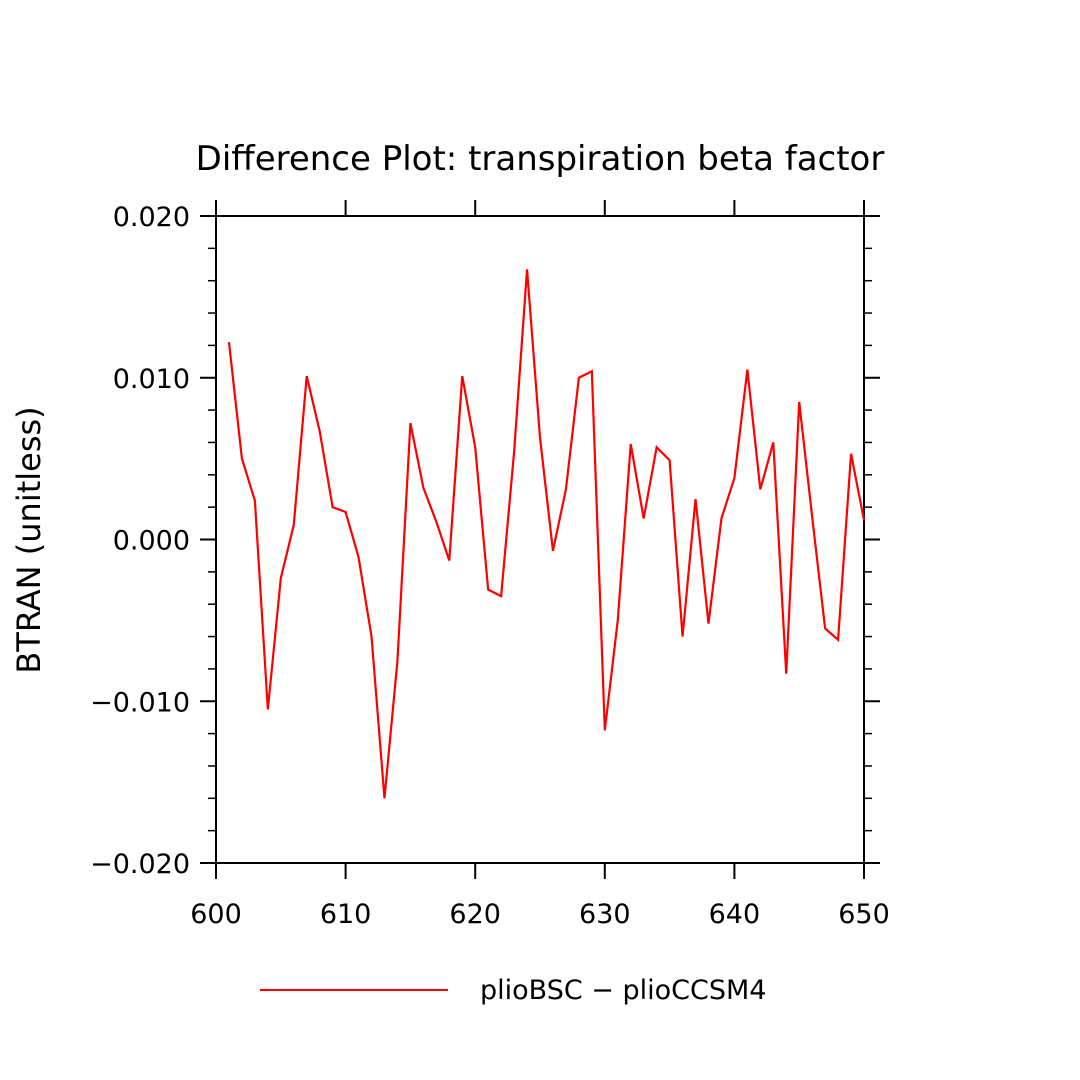 Image resolution: width=1080 pixels, height=1080 pixels. What do you see at coordinates (140, 702) in the screenshot?
I see `y-tick-label: −0.010` at bounding box center [140, 702].